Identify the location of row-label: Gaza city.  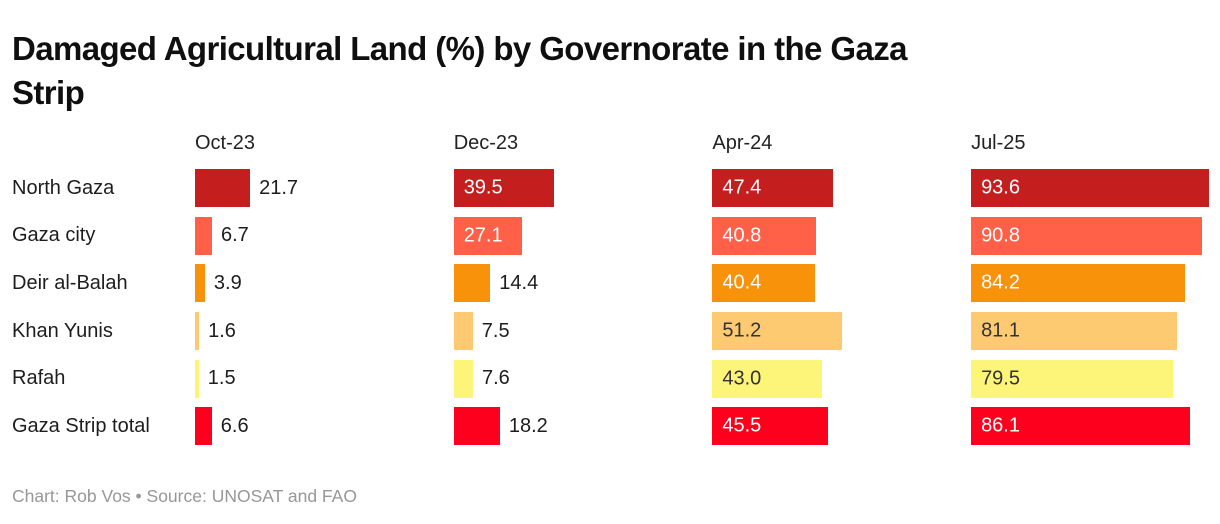
(54, 235).